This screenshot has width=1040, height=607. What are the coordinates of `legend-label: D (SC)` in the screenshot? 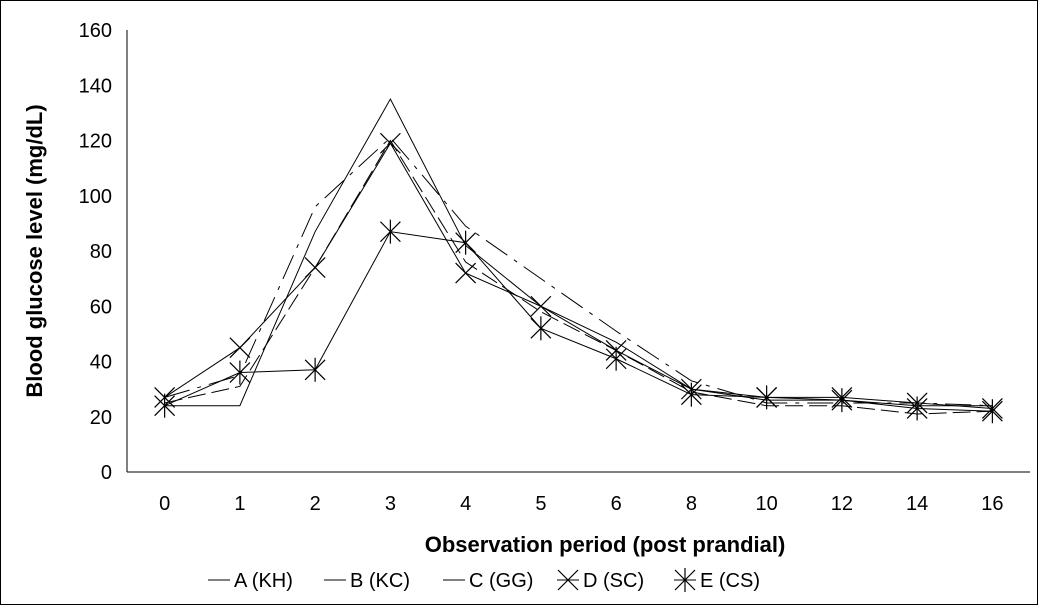 It's located at (613, 581).